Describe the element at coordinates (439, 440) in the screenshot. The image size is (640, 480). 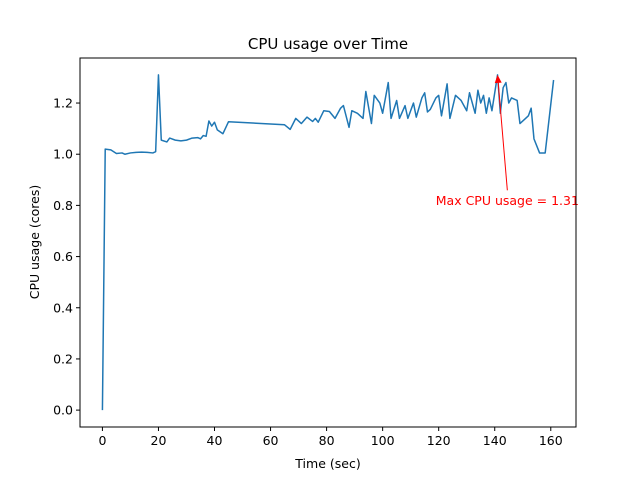
I see `x-tick-label: 120` at that location.